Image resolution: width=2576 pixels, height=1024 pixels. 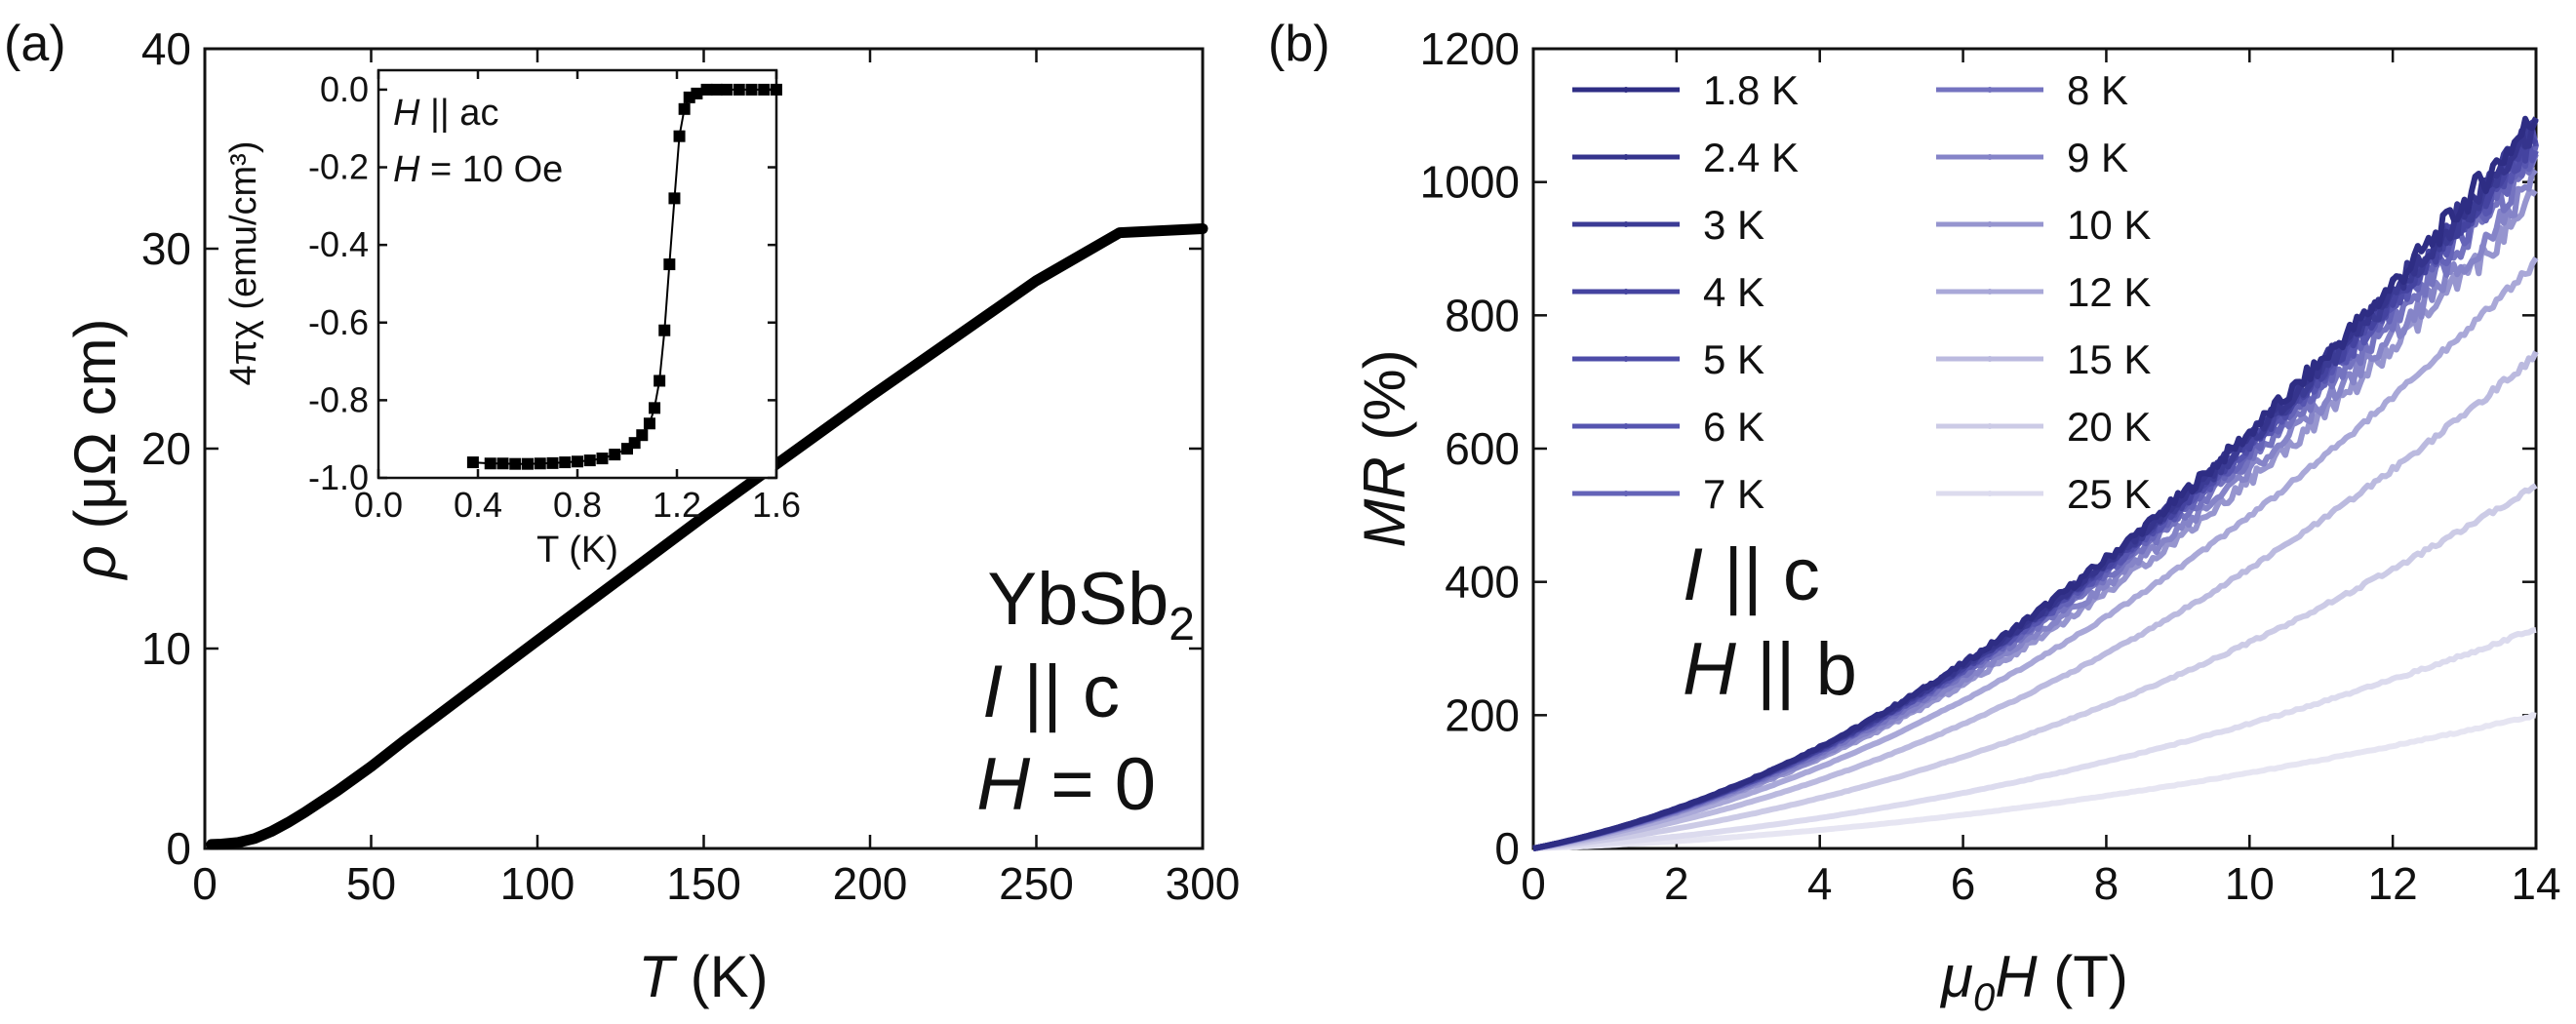 What do you see at coordinates (2032, 157) in the screenshot?
I see `legend-item: 9 K` at bounding box center [2032, 157].